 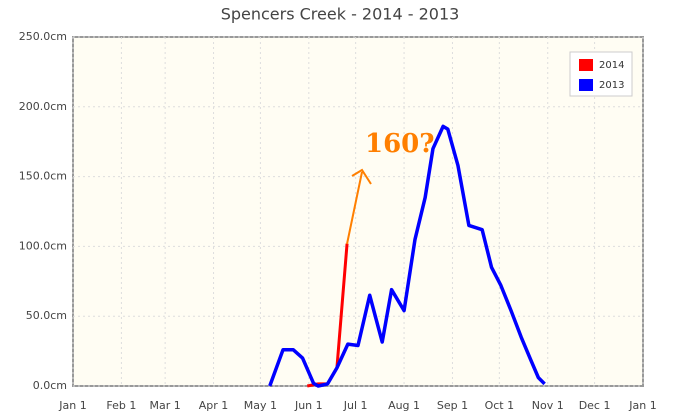 What do you see at coordinates (595, 405) in the screenshot?
I see `x-tick-label: Dec 1` at bounding box center [595, 405].